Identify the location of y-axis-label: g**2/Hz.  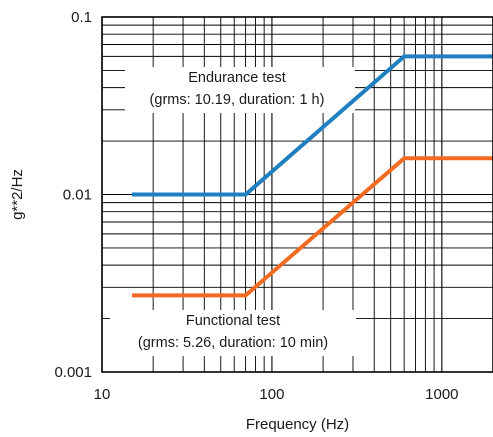
(17, 194).